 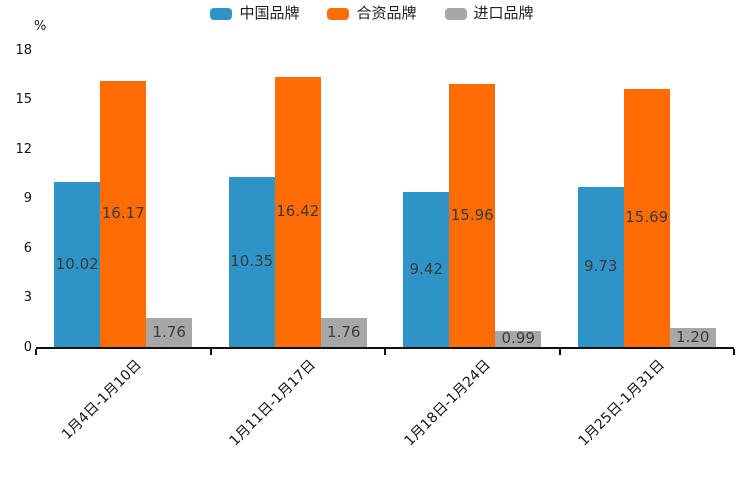 I want to click on bar-value-label: 10.02, so click(x=77, y=263).